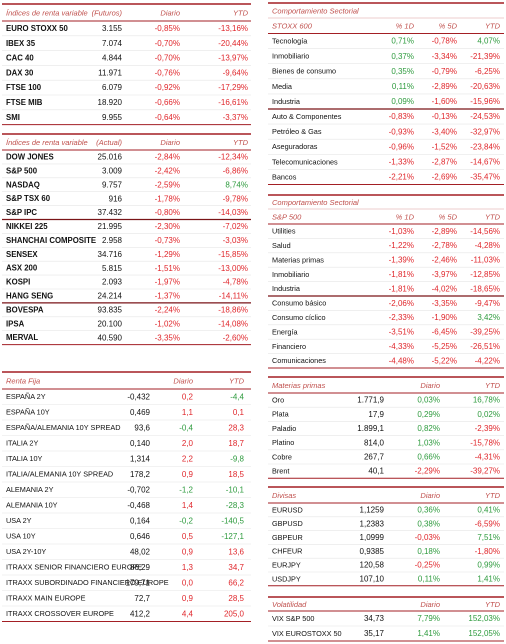 This screenshot has height=644, width=506. Describe the element at coordinates (186, 489) in the screenshot. I see `row-value: -1,2` at that location.